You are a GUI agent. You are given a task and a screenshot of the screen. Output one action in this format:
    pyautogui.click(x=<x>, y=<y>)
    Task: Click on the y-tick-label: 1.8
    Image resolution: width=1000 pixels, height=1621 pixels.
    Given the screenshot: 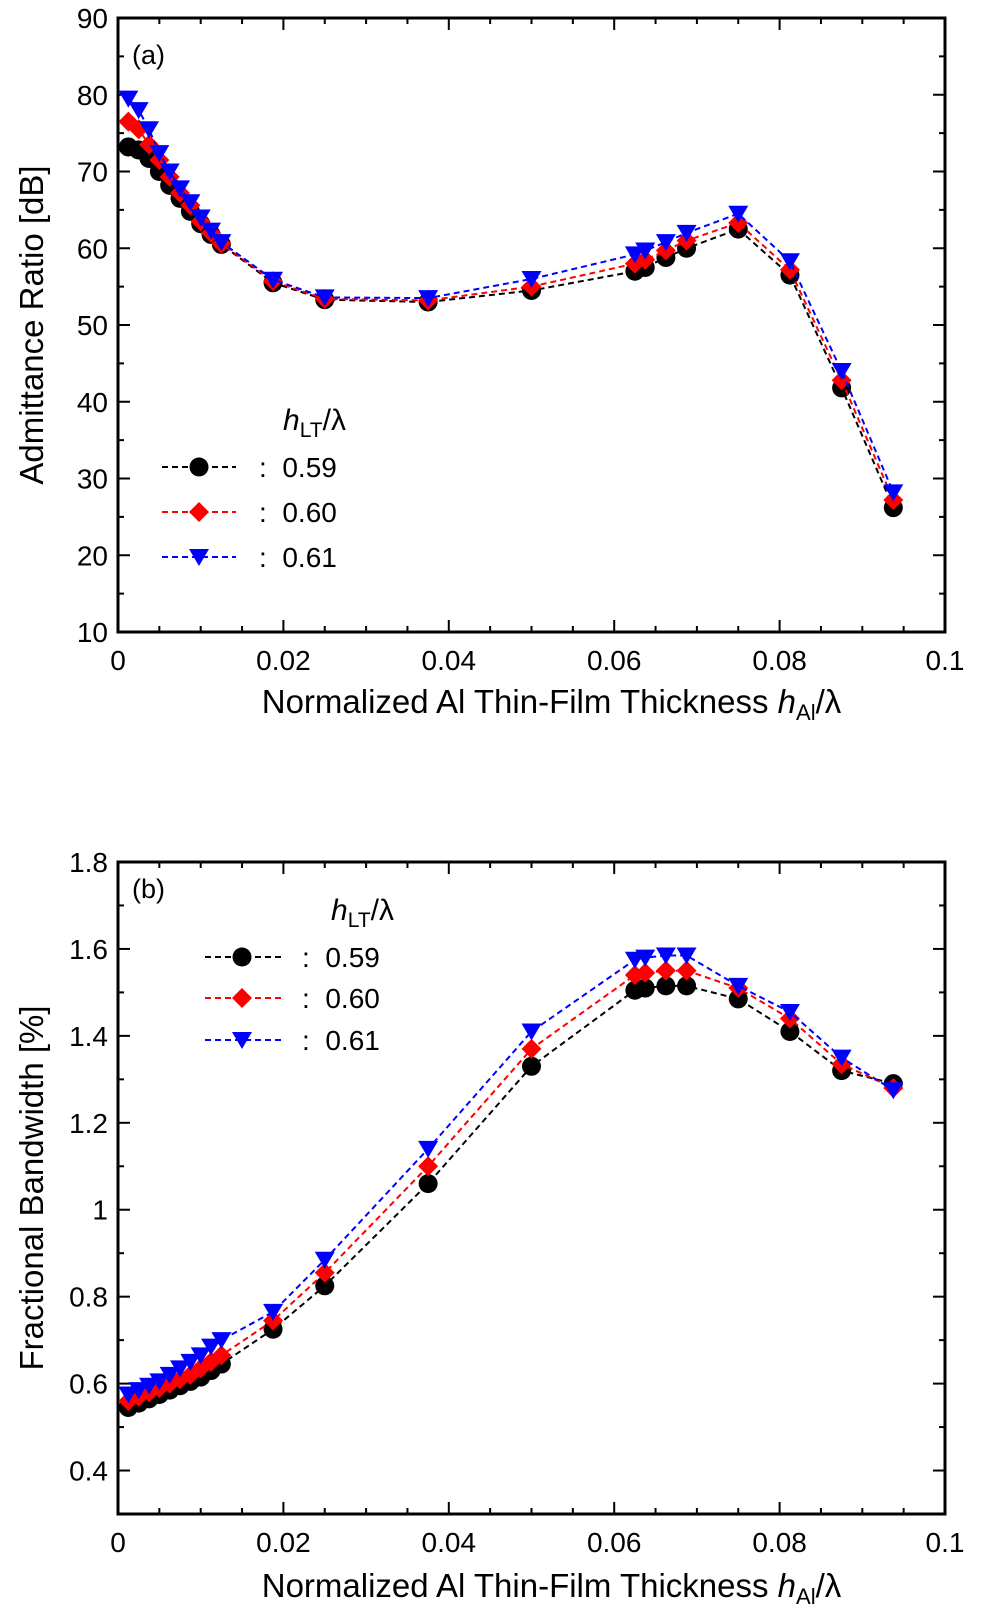 What is the action you would take?
    pyautogui.click(x=88, y=862)
    